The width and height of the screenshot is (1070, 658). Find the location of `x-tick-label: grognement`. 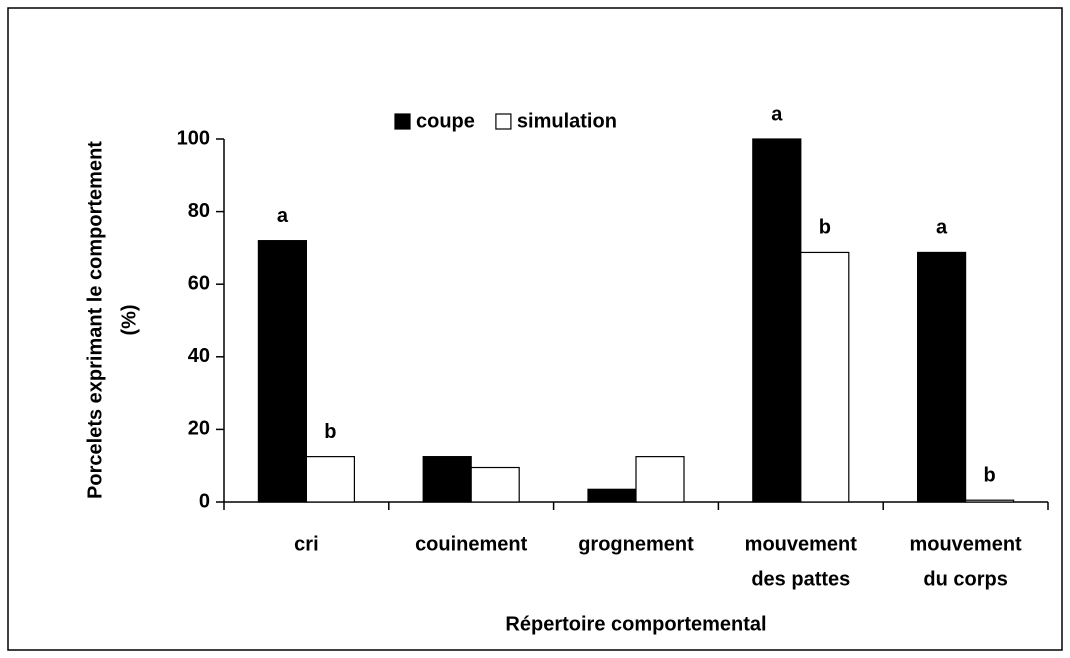

x-tick-label: grognement is located at coordinates (636, 544).